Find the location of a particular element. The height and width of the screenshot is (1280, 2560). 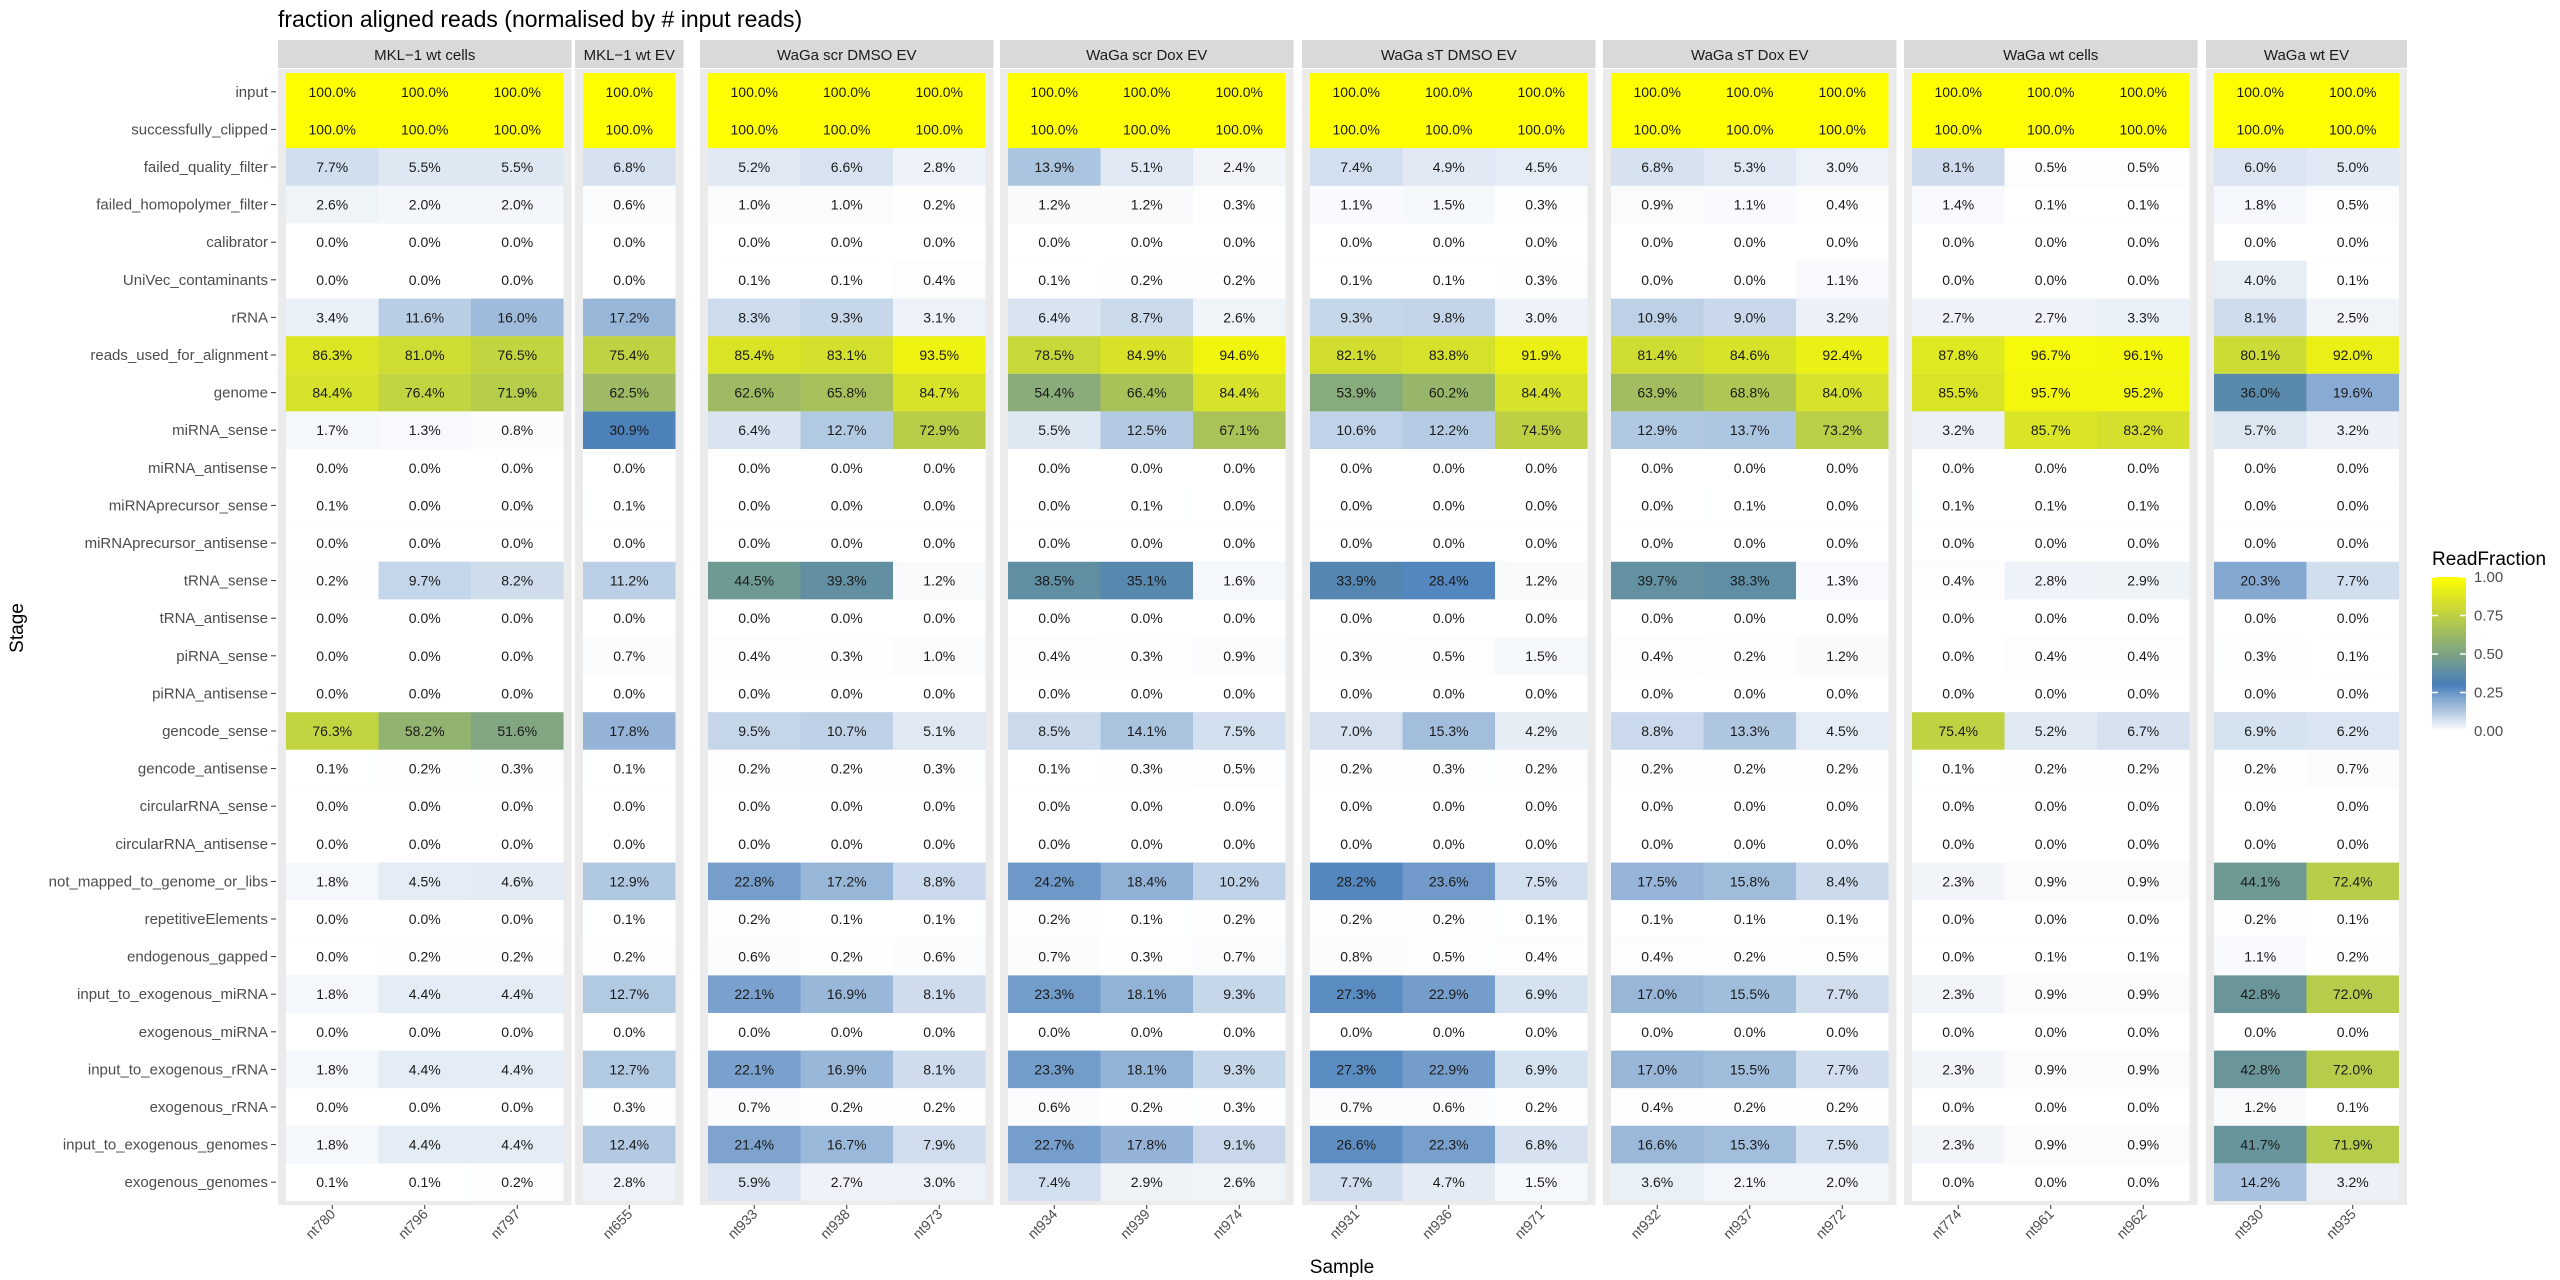

cell-label: 80.1% is located at coordinates (2260, 355).